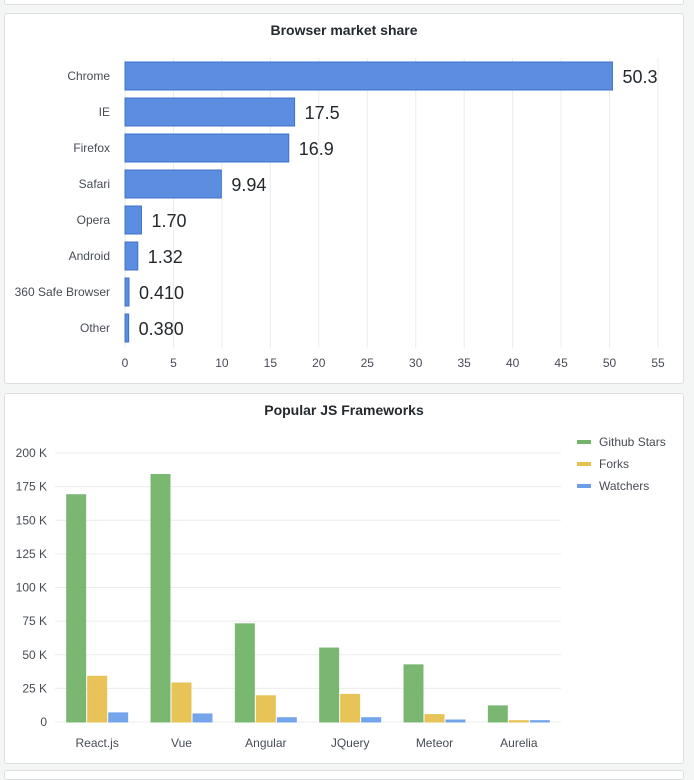  I want to click on y-tick-label: 150 K, so click(31, 520).